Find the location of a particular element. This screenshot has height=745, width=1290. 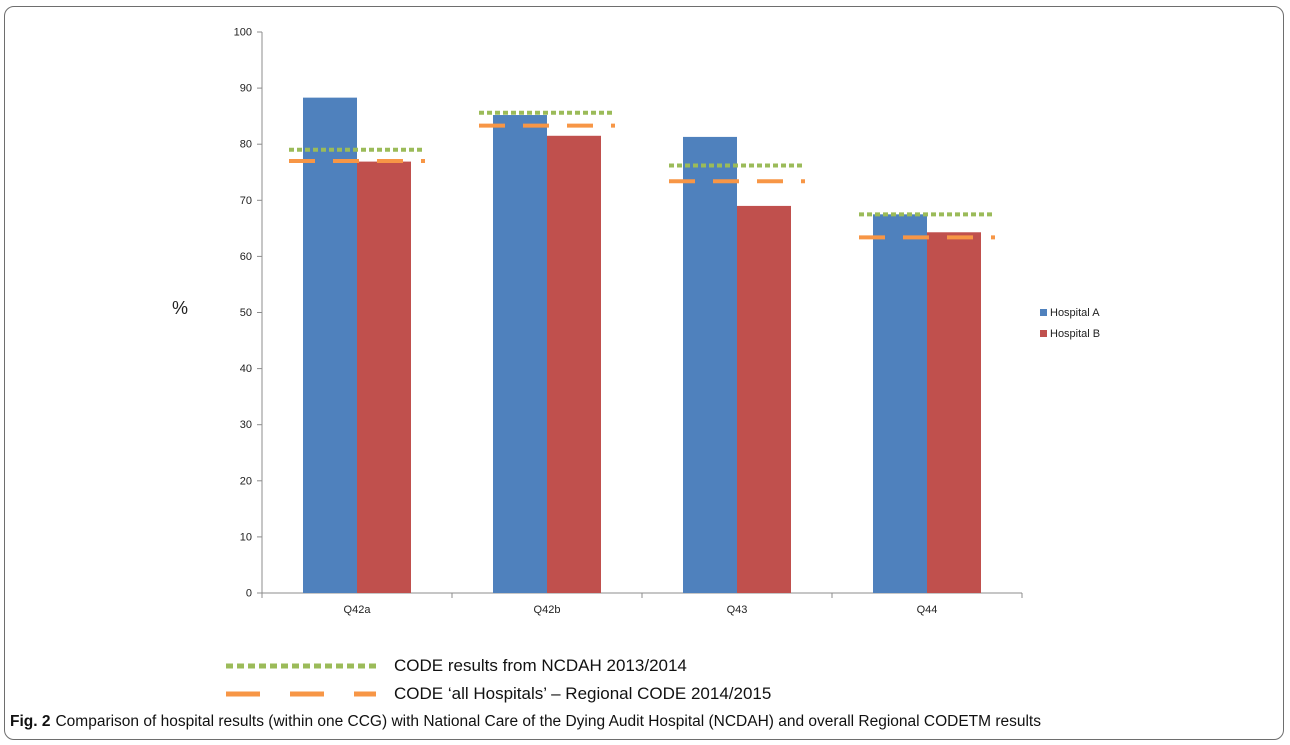

x-tick-label: Q43 is located at coordinates (737, 610).